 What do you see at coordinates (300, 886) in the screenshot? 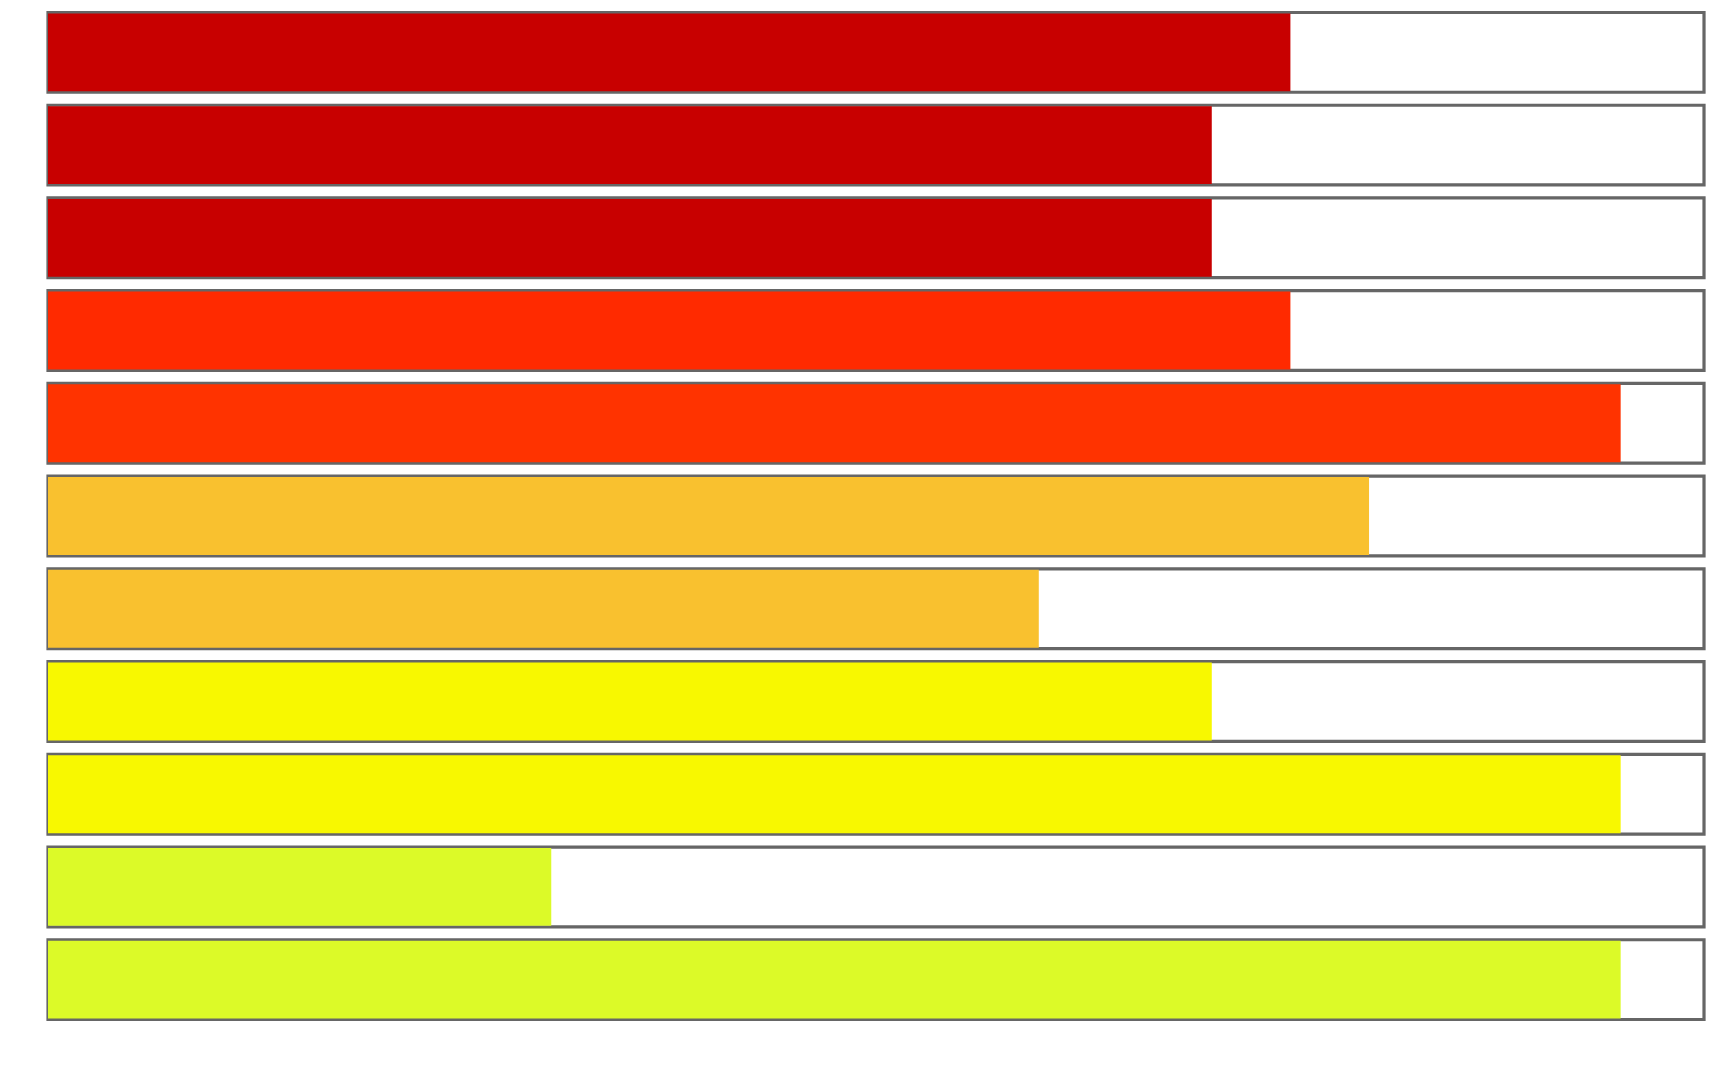
I see `bar` at bounding box center [300, 886].